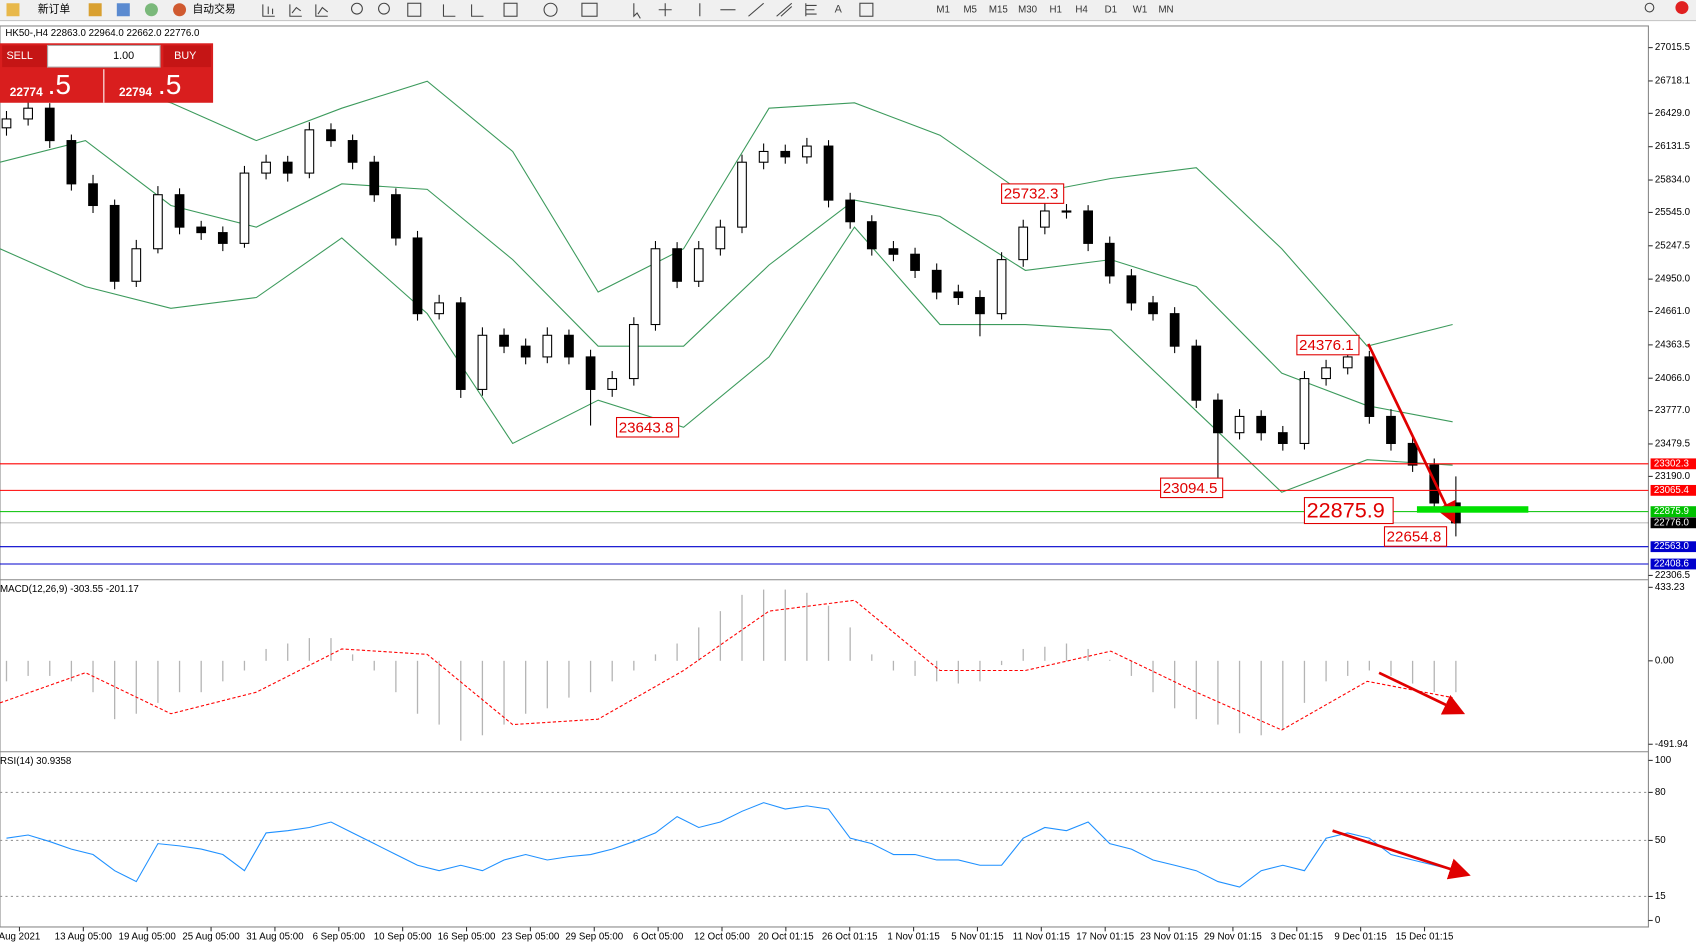 The width and height of the screenshot is (1696, 947). I want to click on sell-pips: .5, so click(59, 84).